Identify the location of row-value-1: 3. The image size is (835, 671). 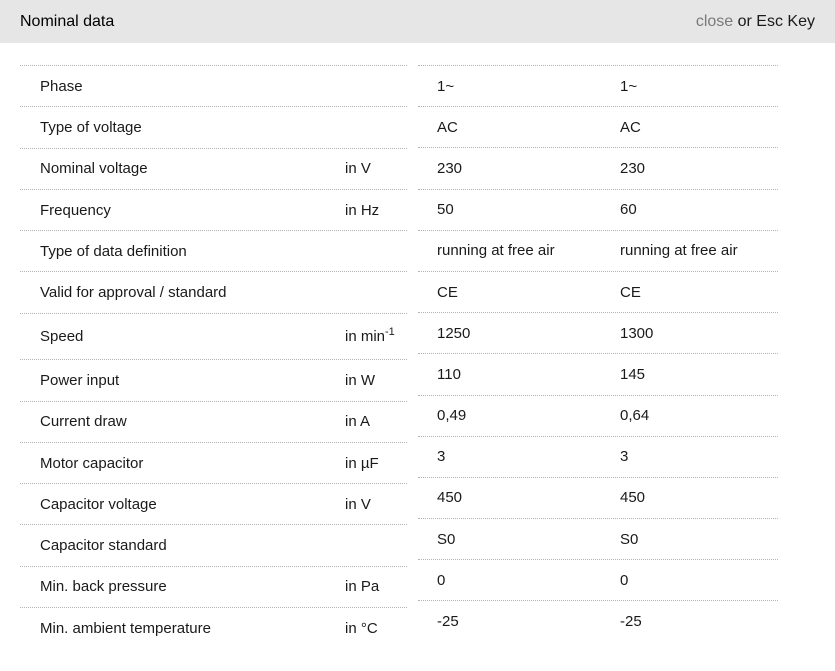
(441, 457).